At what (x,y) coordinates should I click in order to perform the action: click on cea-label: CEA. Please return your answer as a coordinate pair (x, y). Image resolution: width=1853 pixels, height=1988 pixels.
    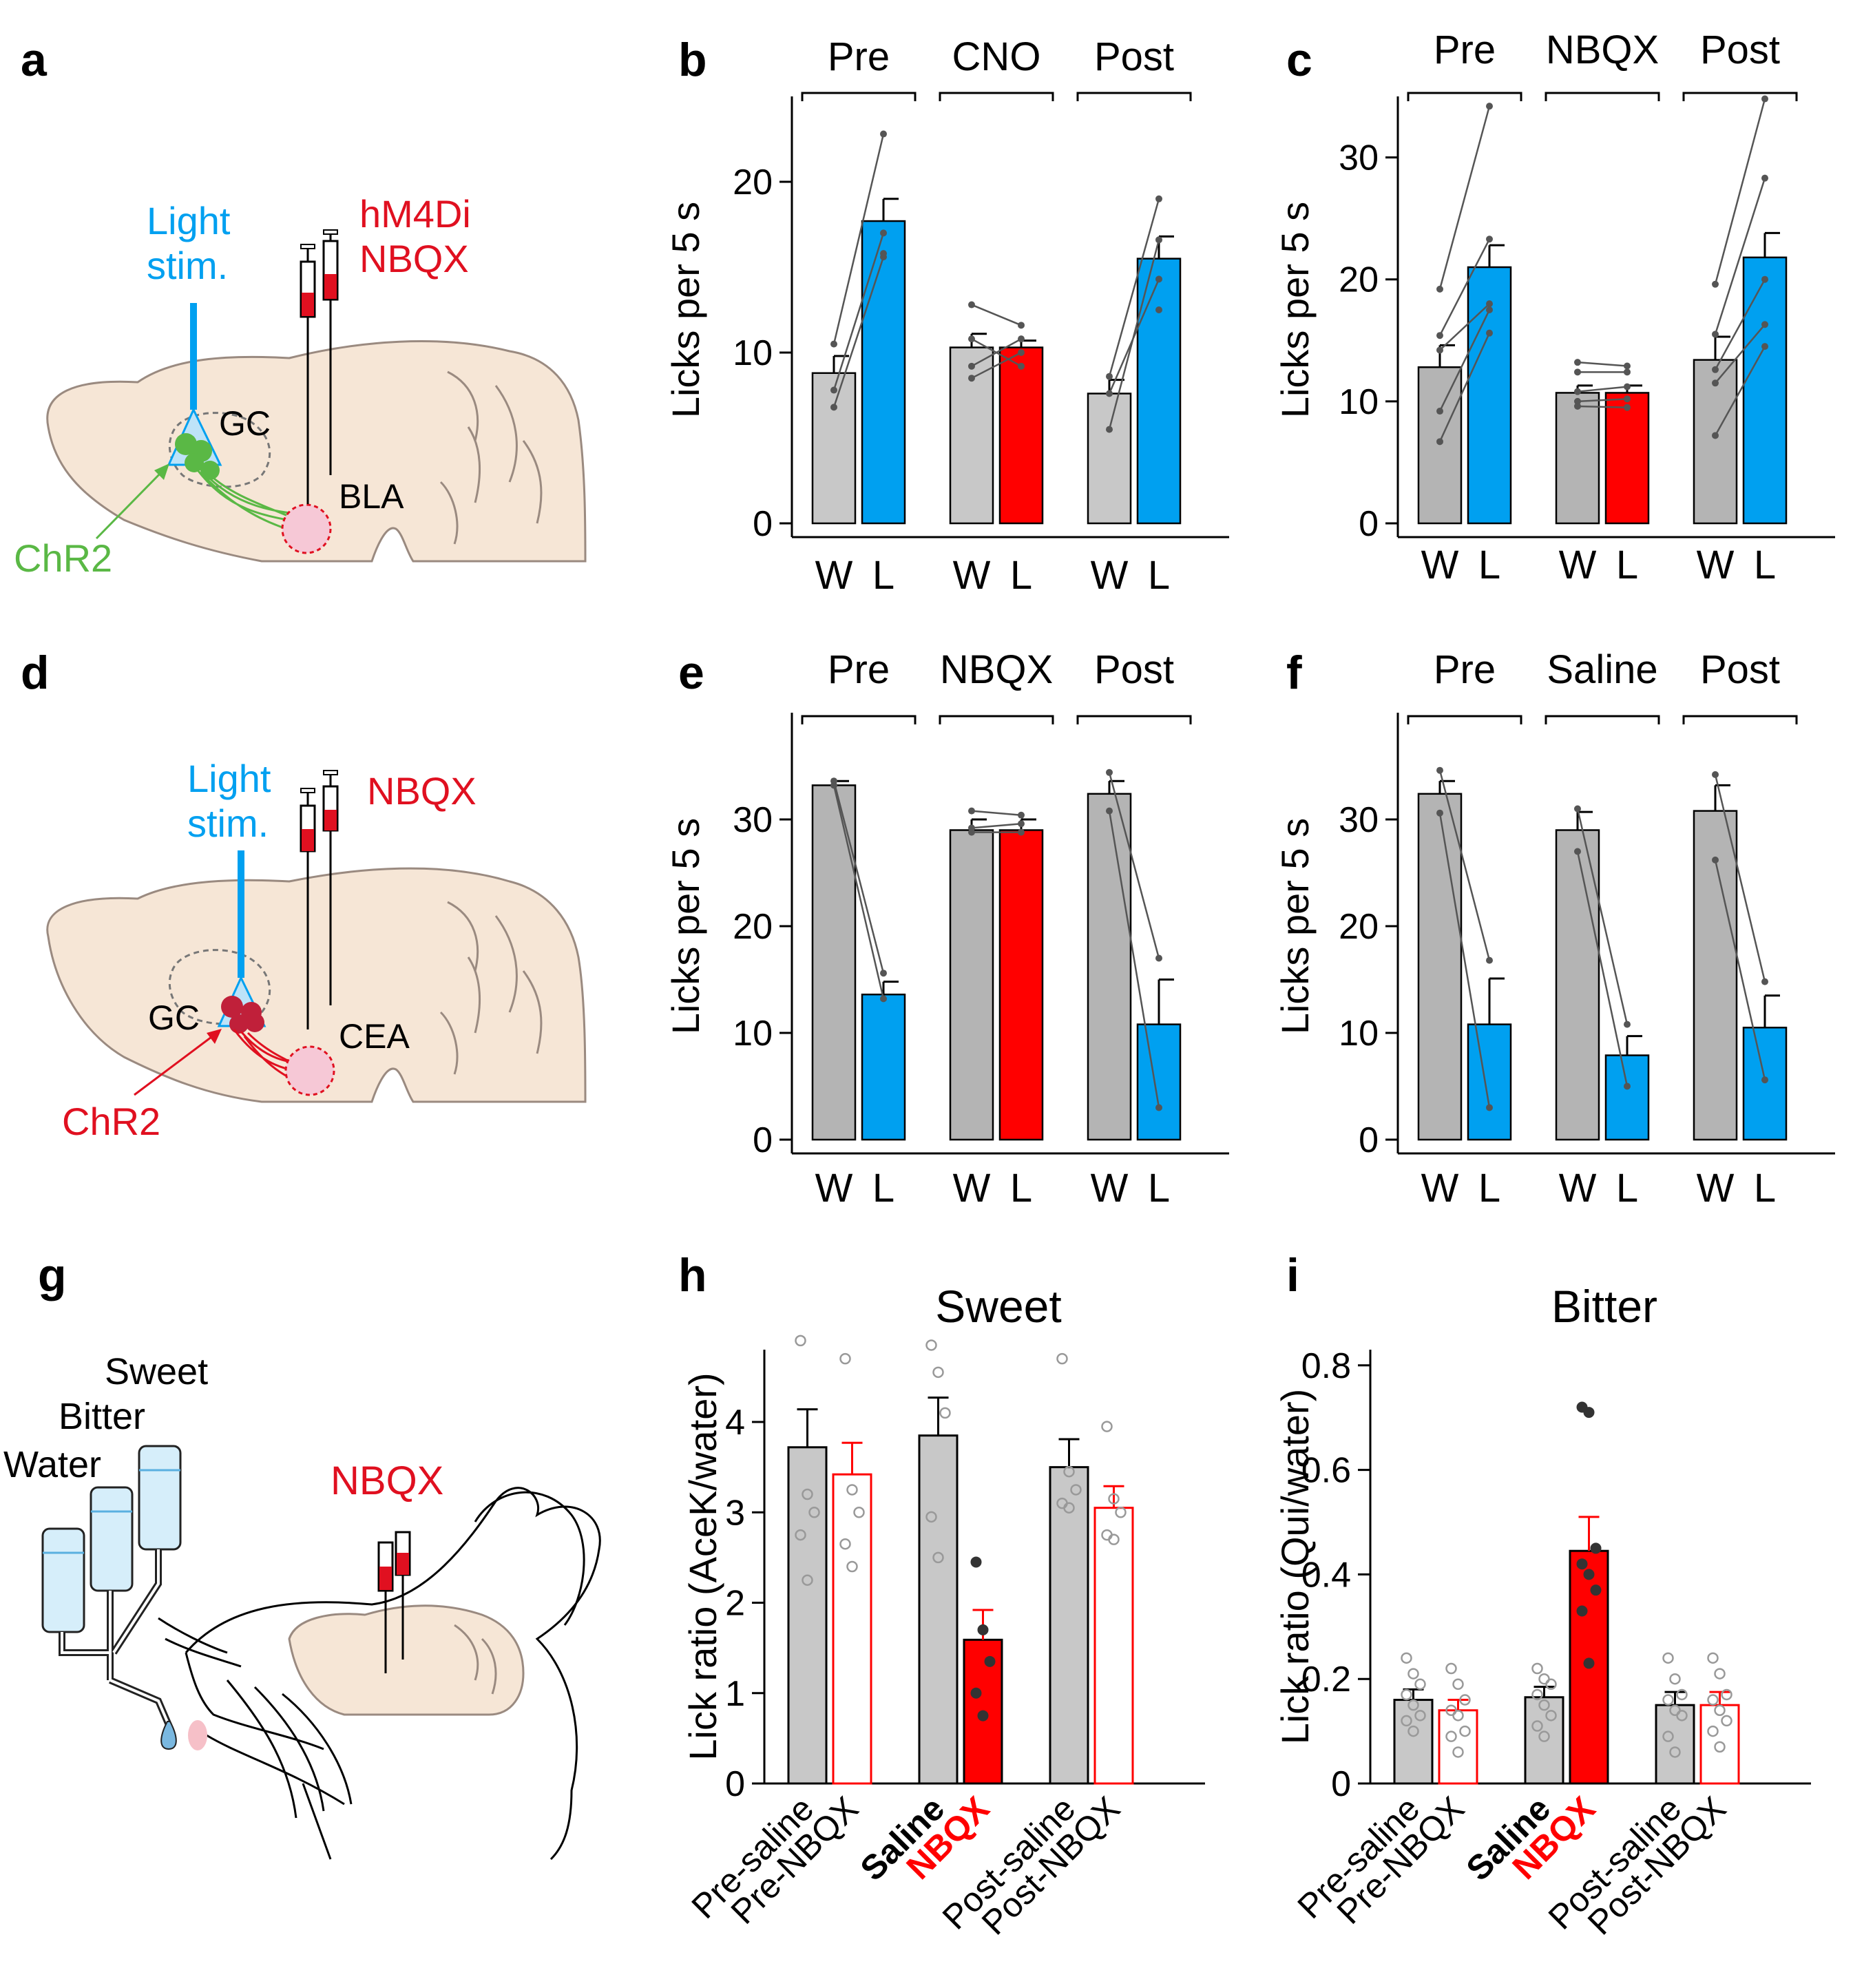
    Looking at the image, I should click on (374, 1036).